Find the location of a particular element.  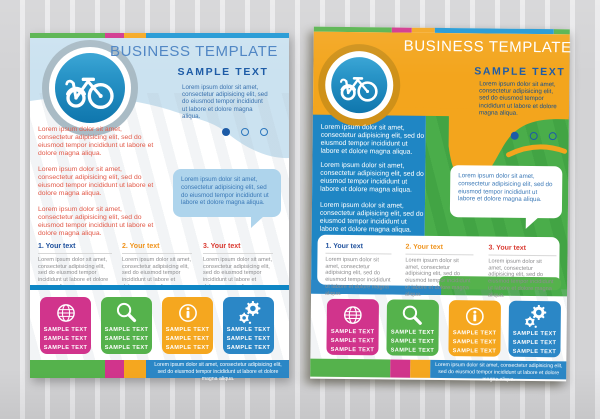

top-color-bar is located at coordinates (159, 35).